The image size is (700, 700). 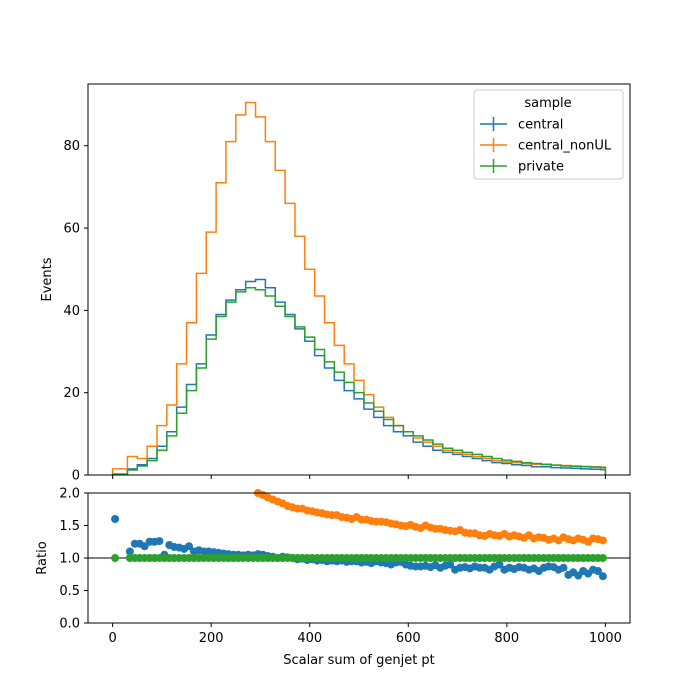 I want to click on ratio-y-tick-label: 1.0, so click(x=69, y=559).